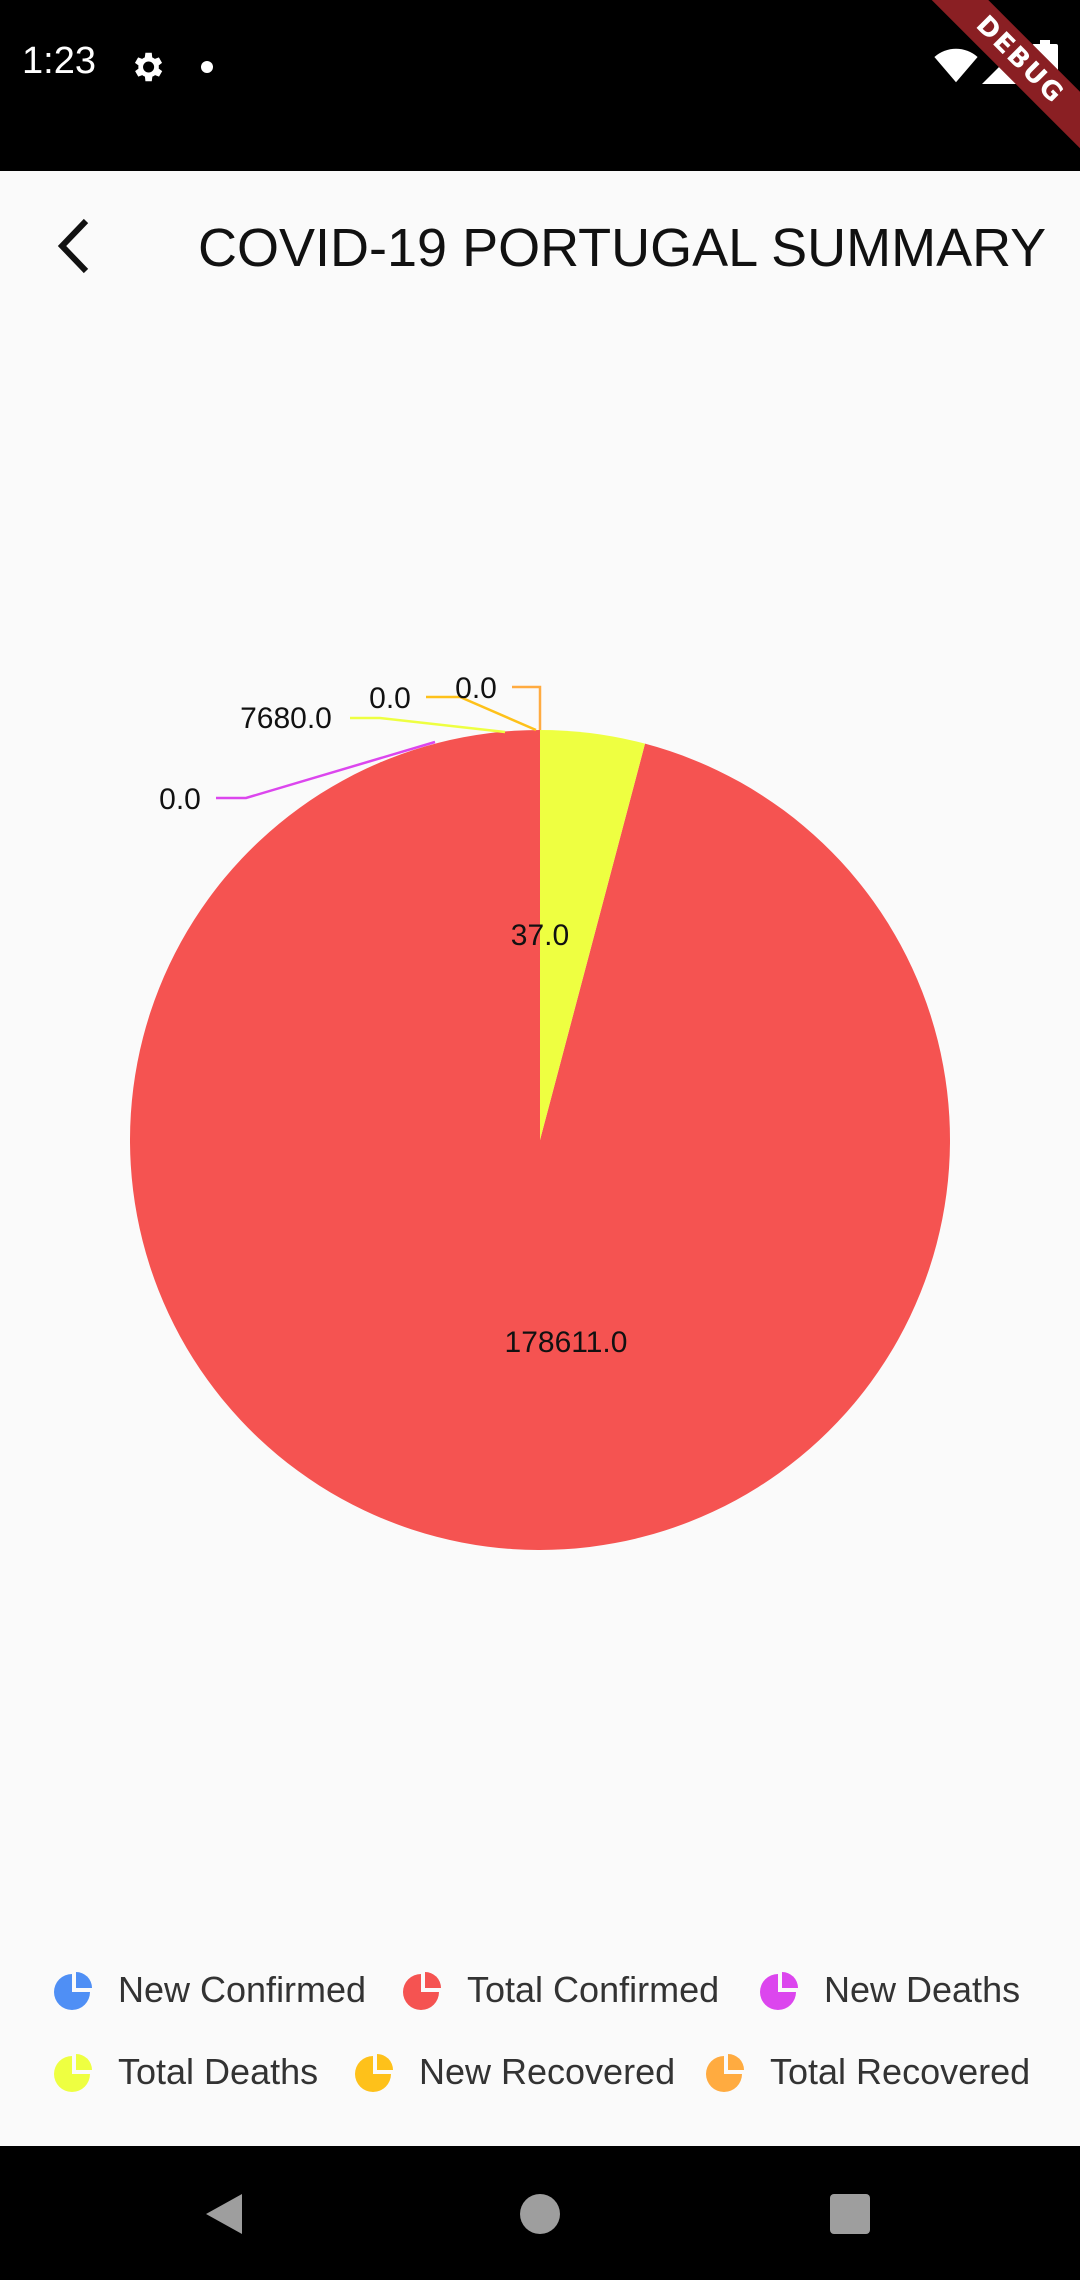 The height and width of the screenshot is (2280, 1080). I want to click on page-title: COVID-19 PORTUGAL SUMMARY, so click(622, 248).